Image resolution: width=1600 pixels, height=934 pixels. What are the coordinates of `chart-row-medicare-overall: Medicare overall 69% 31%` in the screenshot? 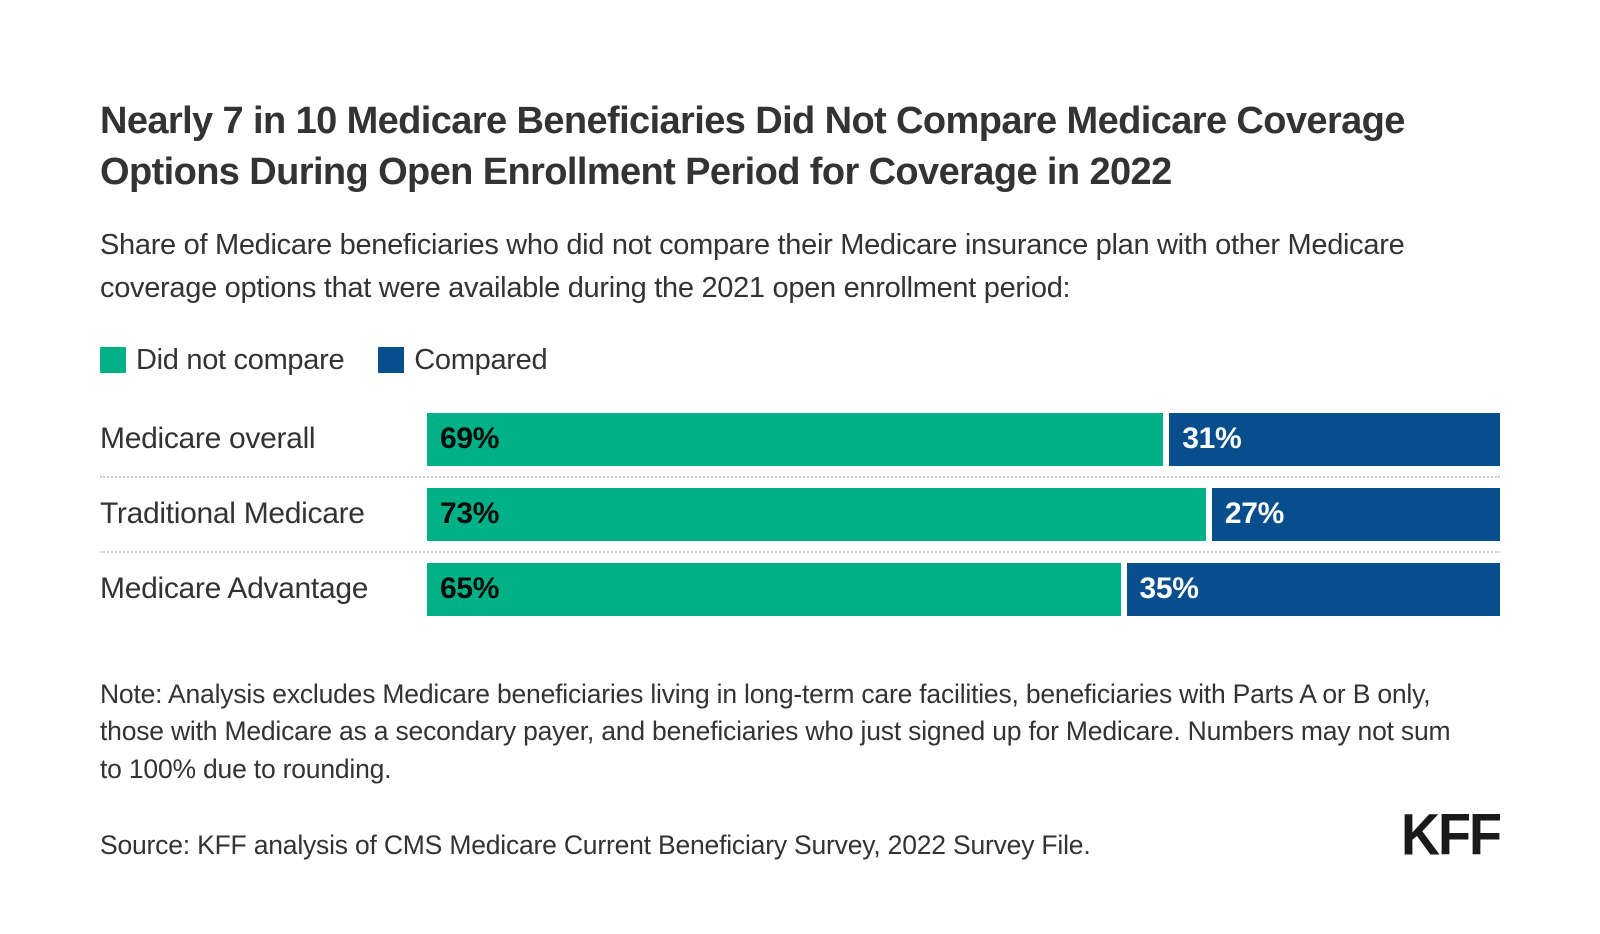 It's located at (800, 439).